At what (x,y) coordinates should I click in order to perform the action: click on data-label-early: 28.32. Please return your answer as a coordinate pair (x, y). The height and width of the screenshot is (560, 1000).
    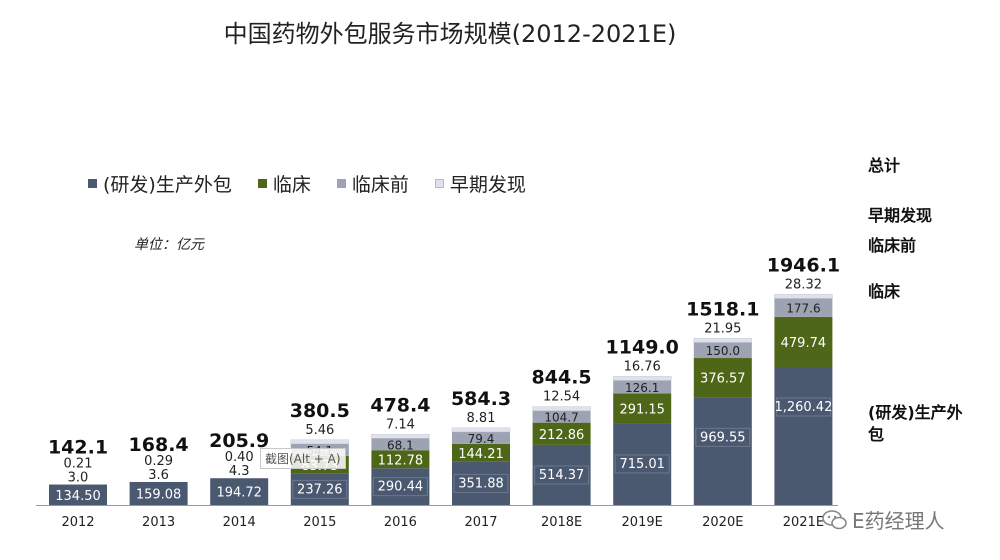
    Looking at the image, I should click on (803, 284).